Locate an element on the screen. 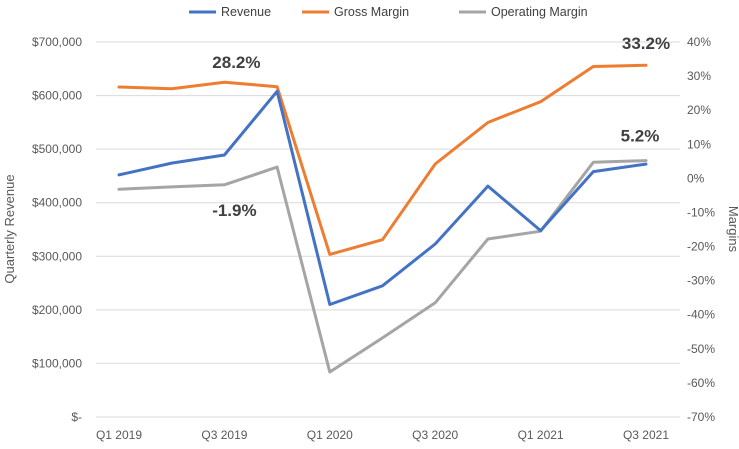 This screenshot has width=739, height=449. right-tick-label: -10% is located at coordinates (701, 212).